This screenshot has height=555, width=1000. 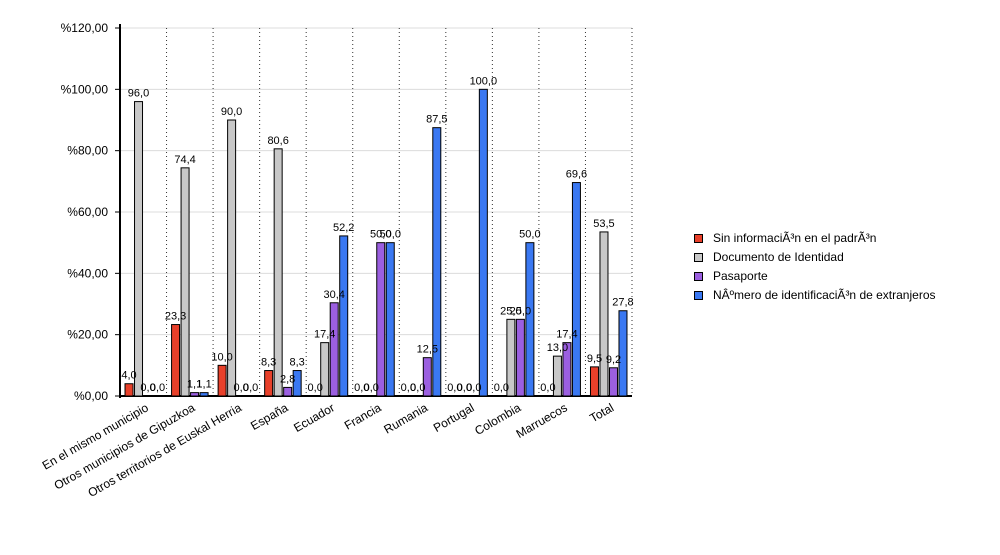 I want to click on x-tick-label: Total, so click(x=601, y=412).